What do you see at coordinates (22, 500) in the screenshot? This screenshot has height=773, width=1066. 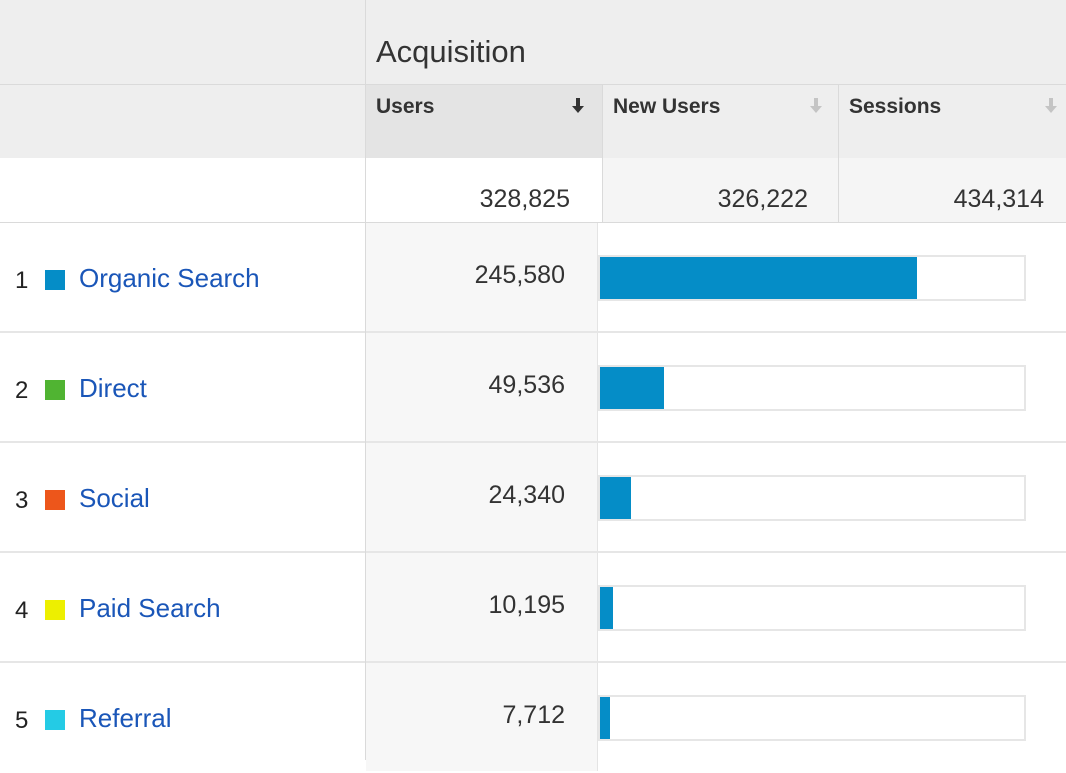 I see `row-rank: 3` at bounding box center [22, 500].